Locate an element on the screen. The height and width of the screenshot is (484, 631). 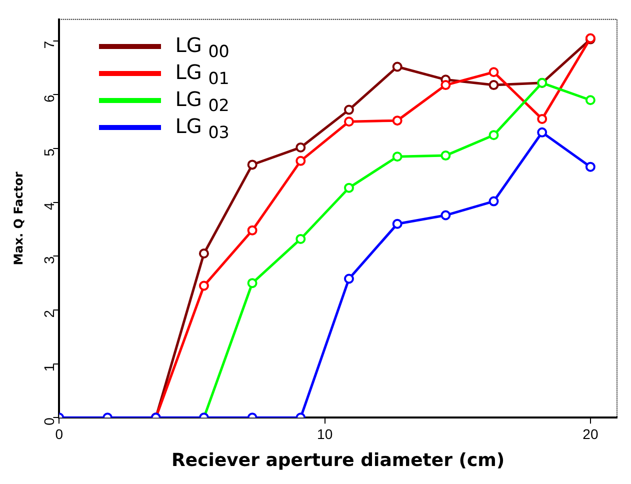
y-tick-label: 1 is located at coordinates (49, 368).